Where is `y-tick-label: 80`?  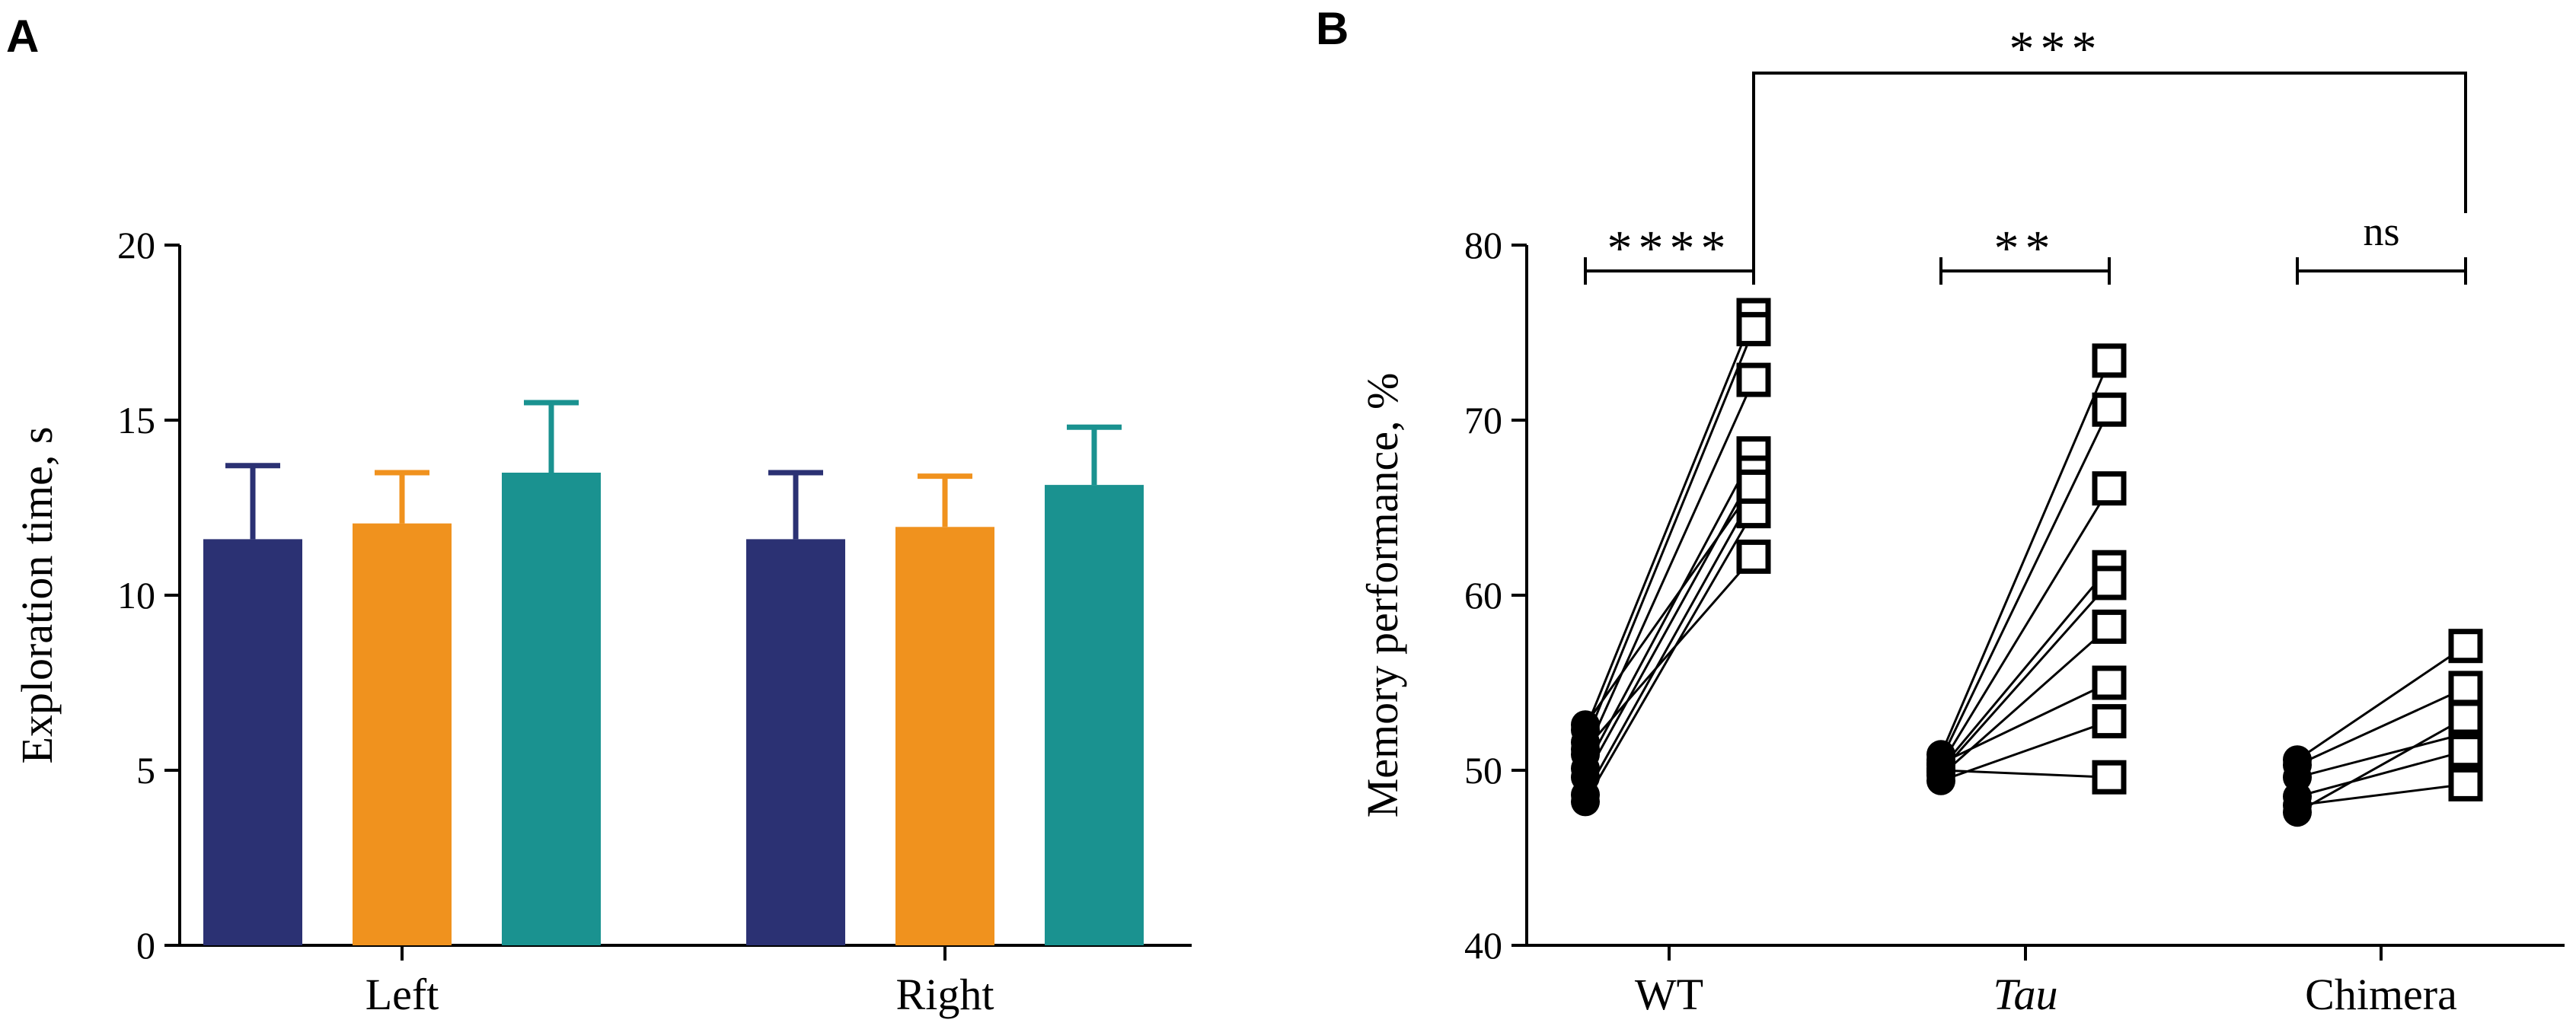
y-tick-label: 80 is located at coordinates (1483, 245).